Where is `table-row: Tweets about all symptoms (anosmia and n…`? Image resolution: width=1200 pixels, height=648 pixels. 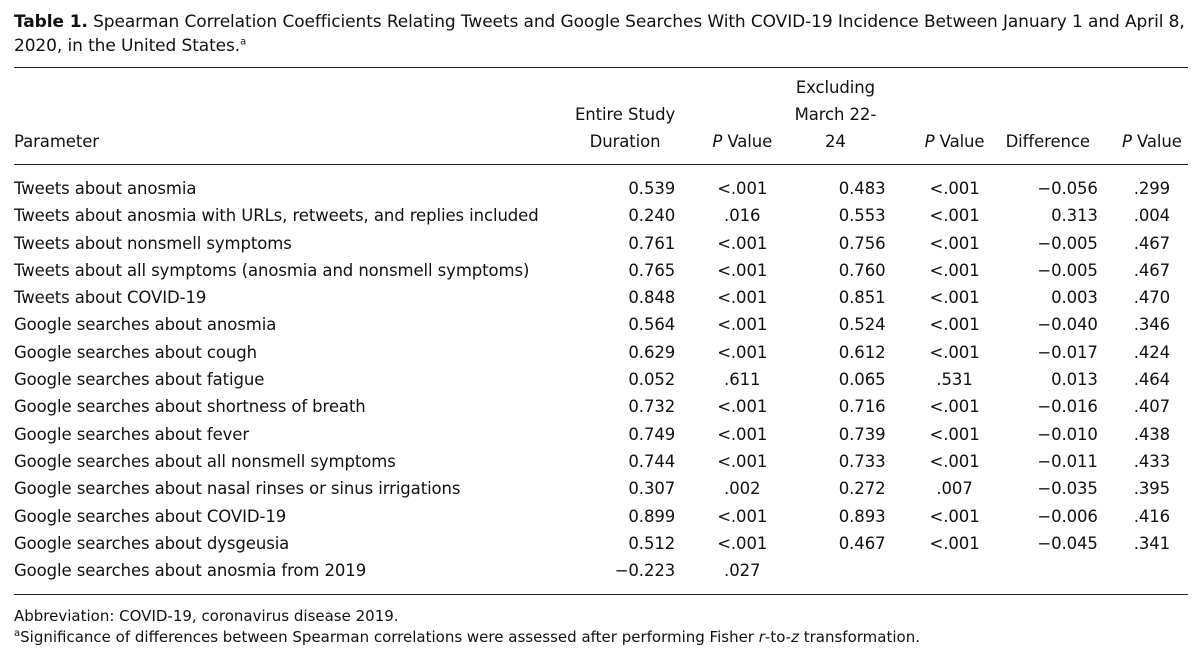
table-row: Tweets about all symptoms (anosmia and n… is located at coordinates (601, 270).